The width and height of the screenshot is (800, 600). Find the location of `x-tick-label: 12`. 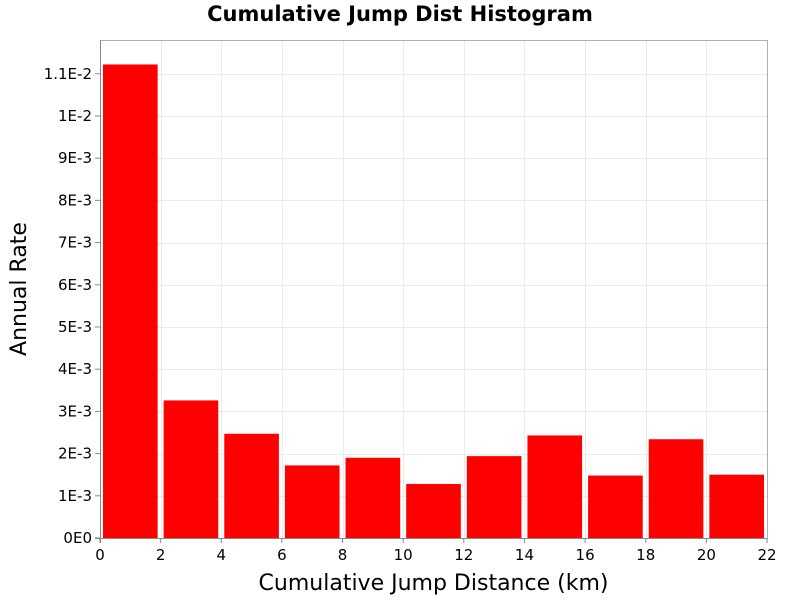

x-tick-label: 12 is located at coordinates (463, 555).